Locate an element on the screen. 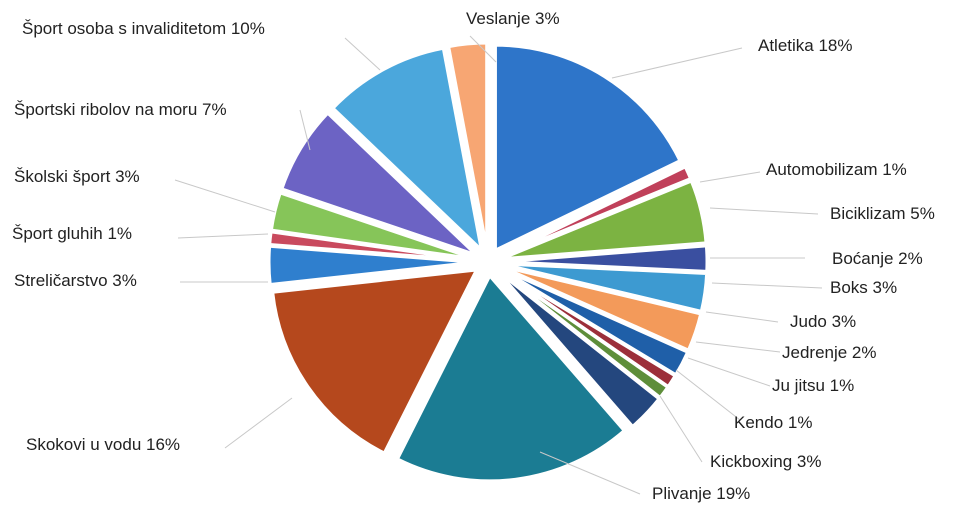 Image resolution: width=967 pixels, height=512 pixels. label-veslanje: Veslanje 3% is located at coordinates (513, 18).